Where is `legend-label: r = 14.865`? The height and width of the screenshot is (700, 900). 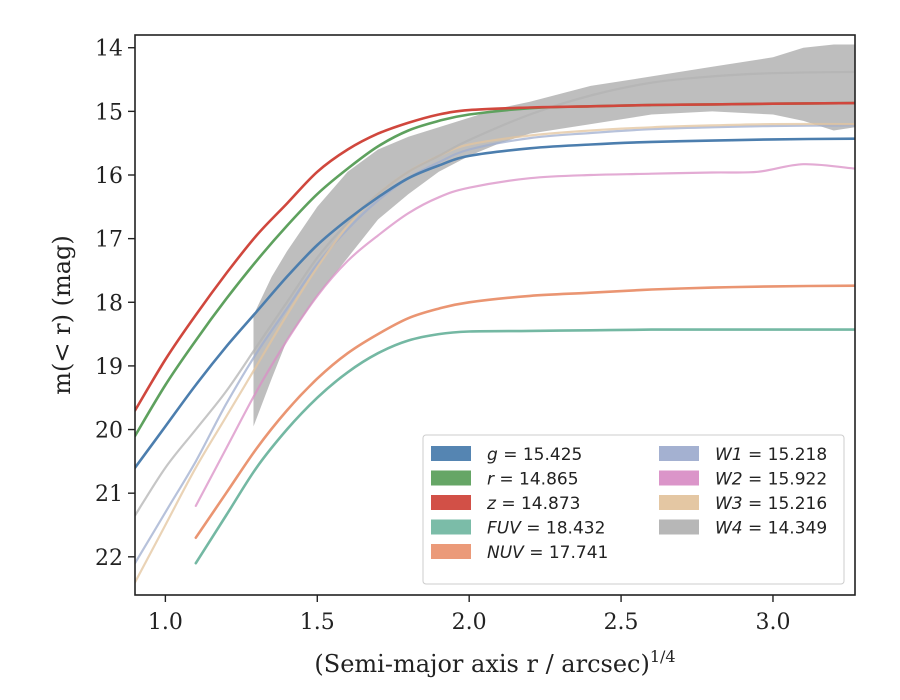
legend-label: r = 14.865 is located at coordinates (533, 480).